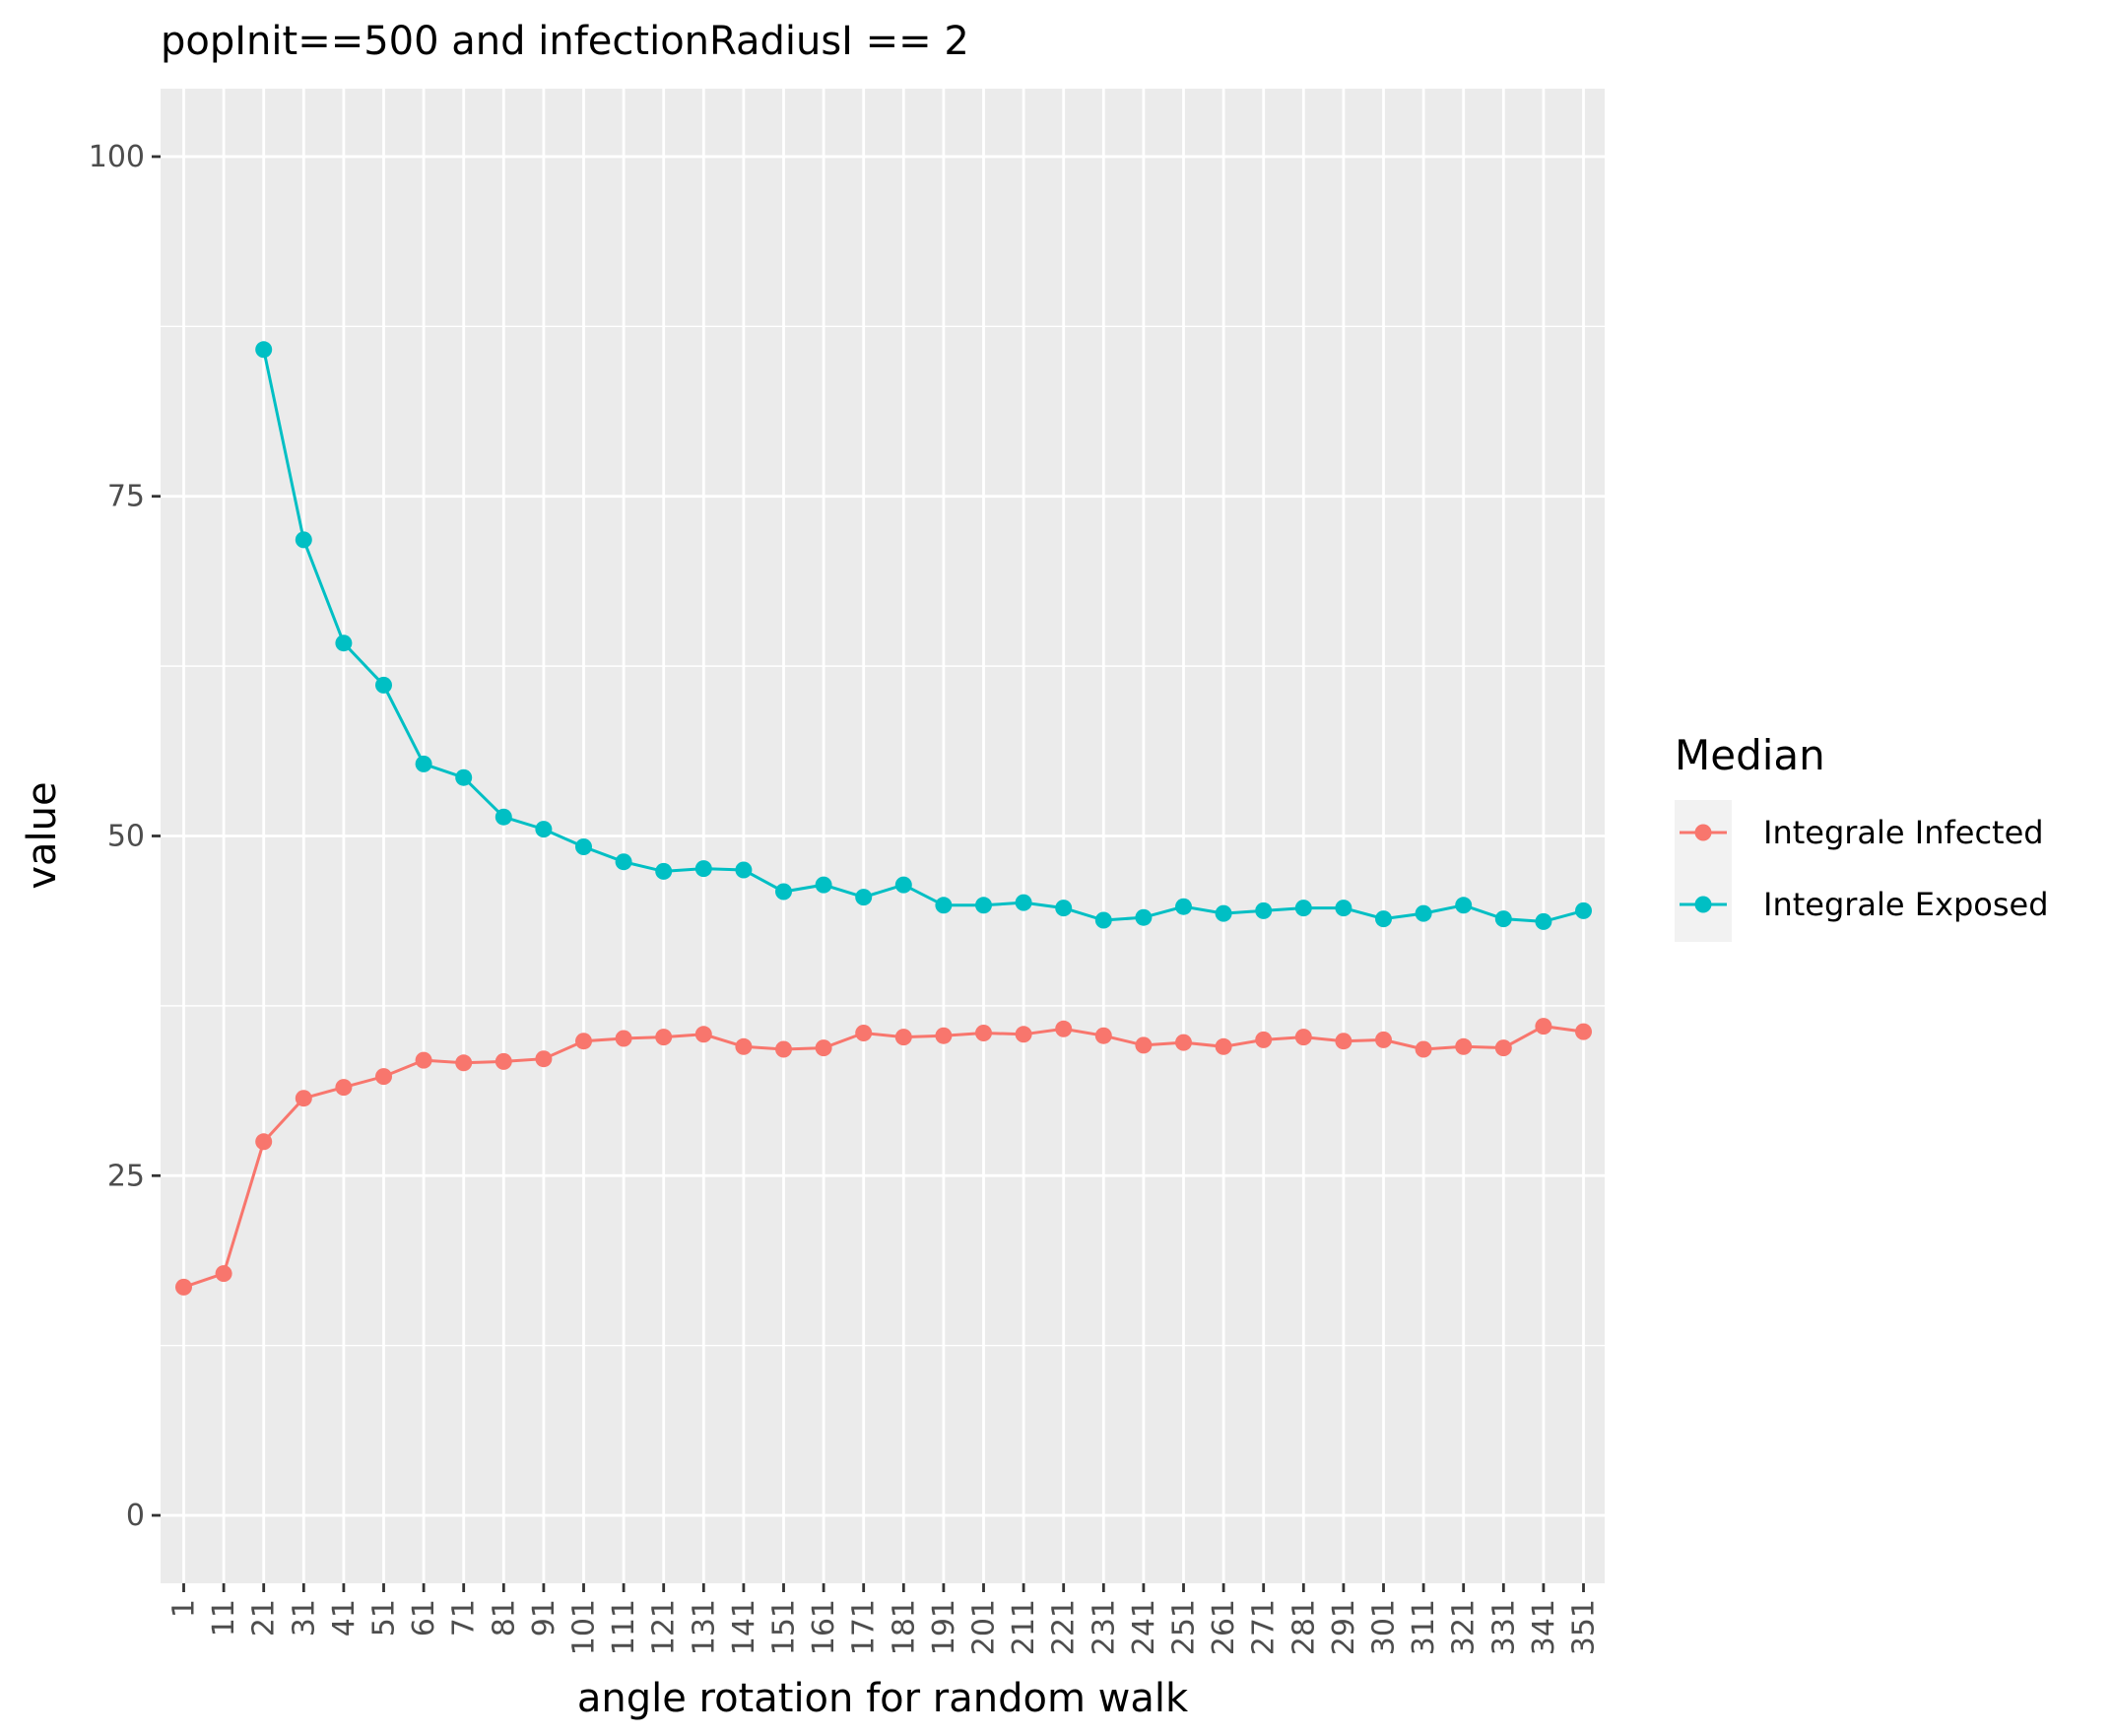  Describe the element at coordinates (1903, 832) in the screenshot. I see `legend-label: Integrale Infected` at that location.